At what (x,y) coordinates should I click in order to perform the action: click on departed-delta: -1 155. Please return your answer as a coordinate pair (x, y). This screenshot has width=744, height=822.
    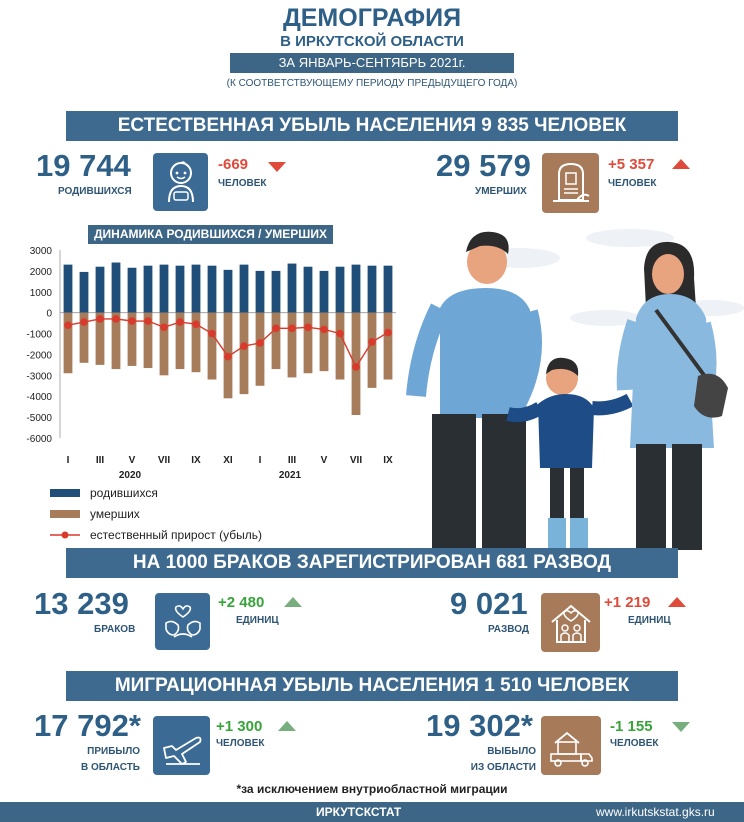
    Looking at the image, I should click on (631, 726).